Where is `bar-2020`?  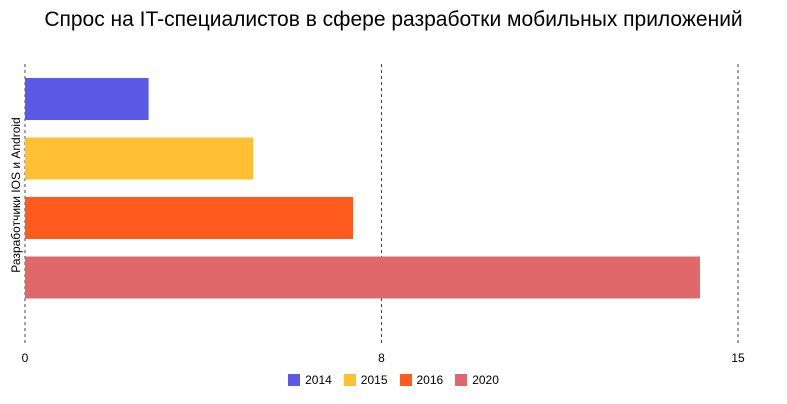 bar-2020 is located at coordinates (362, 277).